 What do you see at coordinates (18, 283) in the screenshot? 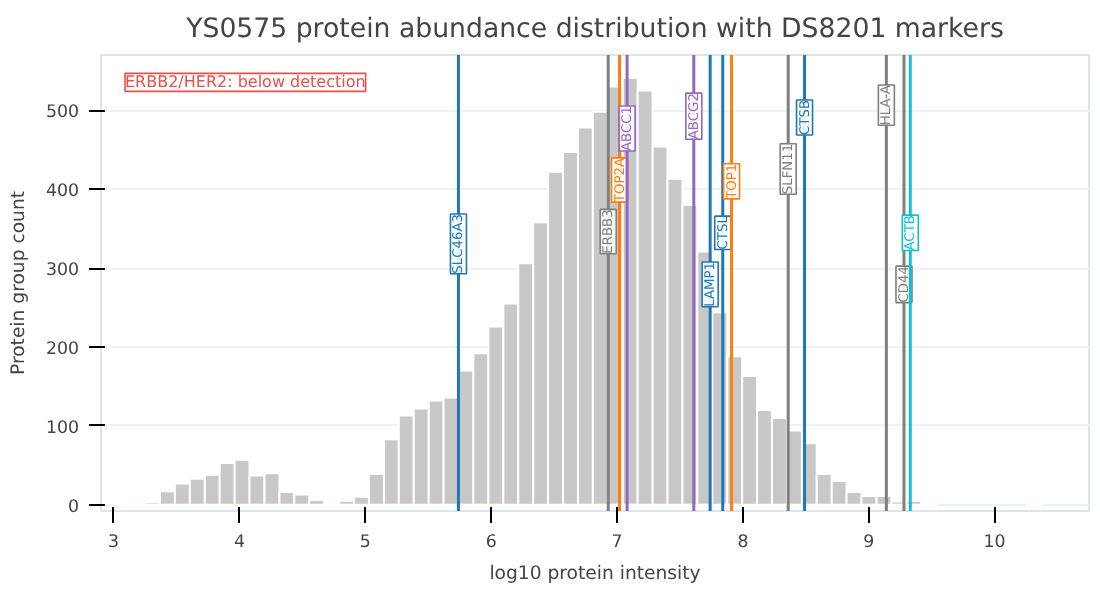
I see `y-axis-title: Protein group count` at bounding box center [18, 283].